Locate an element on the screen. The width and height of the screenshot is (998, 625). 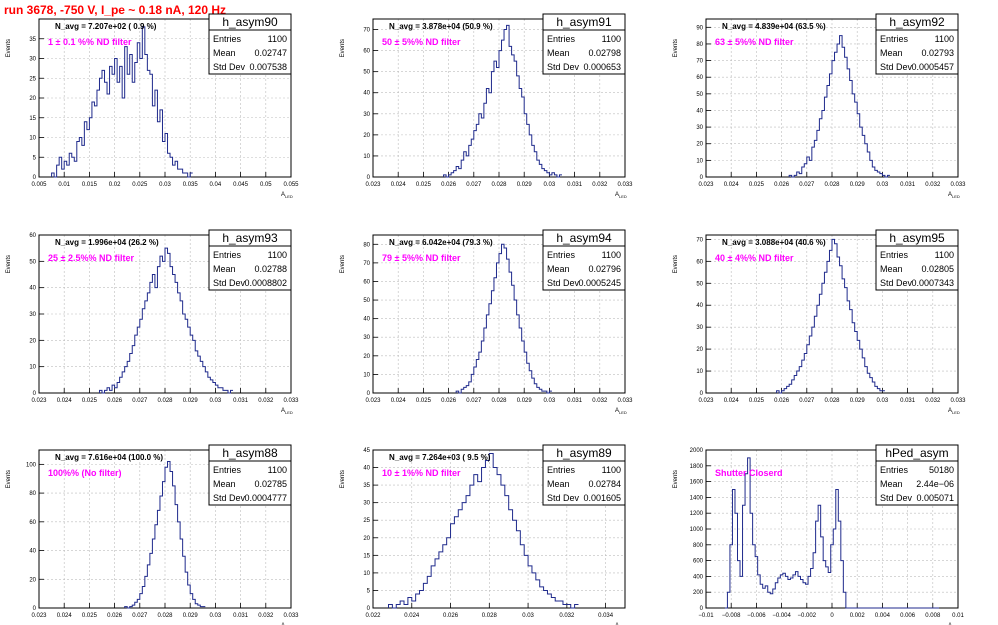
hist-h_asym91-x-tick-label: 0.029 is located at coordinates (525, 185).